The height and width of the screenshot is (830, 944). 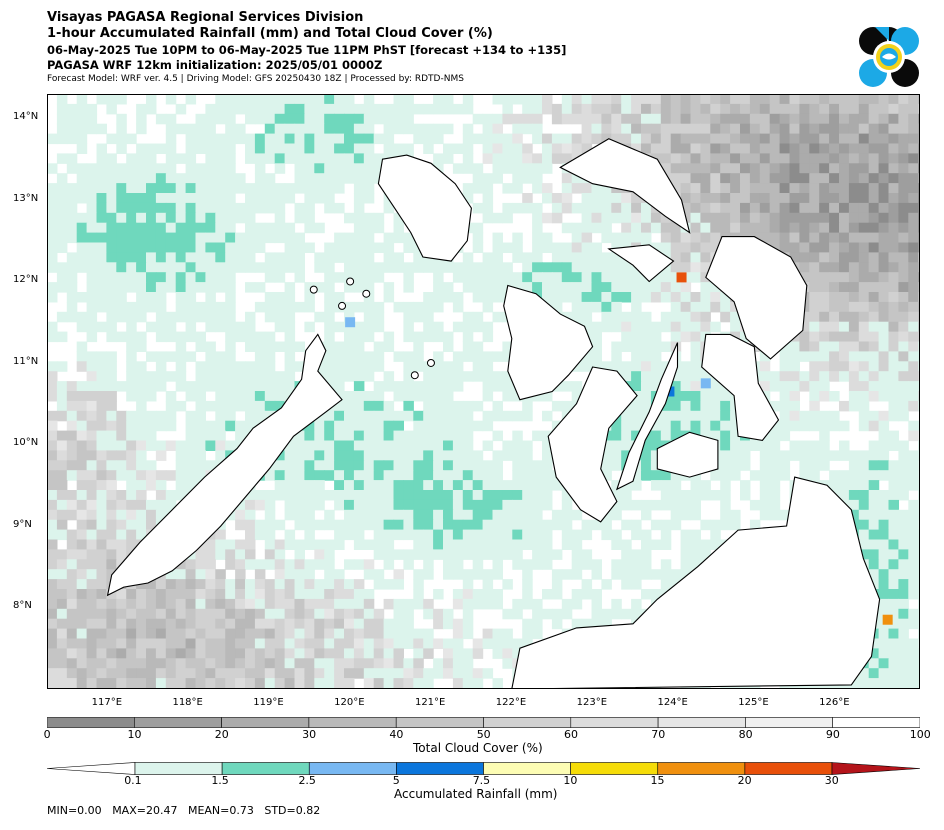 What do you see at coordinates (483, 734) in the screenshot?
I see `cloud-tick-label: 50` at bounding box center [483, 734].